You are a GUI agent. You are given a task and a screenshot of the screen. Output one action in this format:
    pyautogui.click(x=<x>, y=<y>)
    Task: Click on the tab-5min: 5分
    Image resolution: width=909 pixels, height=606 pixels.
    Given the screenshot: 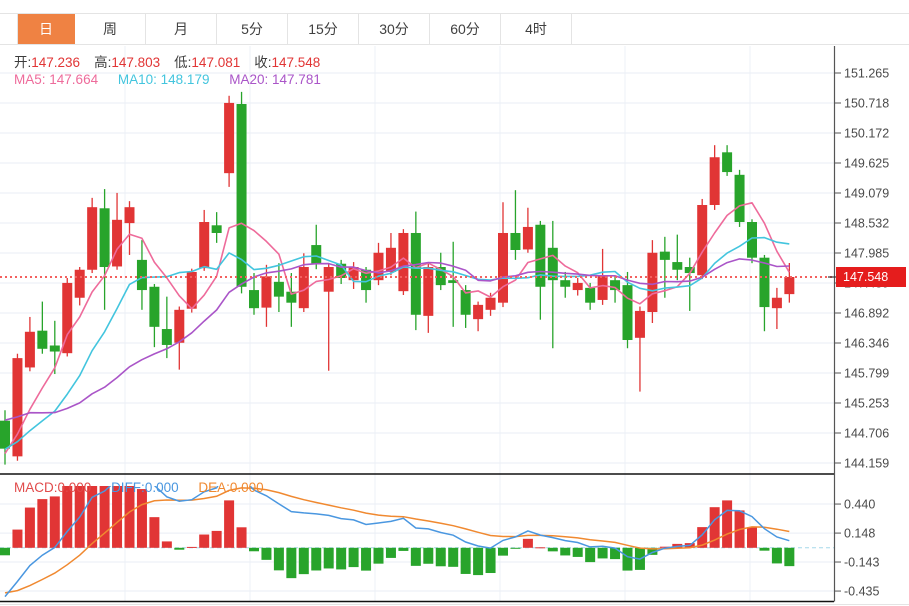 What is the action you would take?
    pyautogui.click(x=252, y=29)
    